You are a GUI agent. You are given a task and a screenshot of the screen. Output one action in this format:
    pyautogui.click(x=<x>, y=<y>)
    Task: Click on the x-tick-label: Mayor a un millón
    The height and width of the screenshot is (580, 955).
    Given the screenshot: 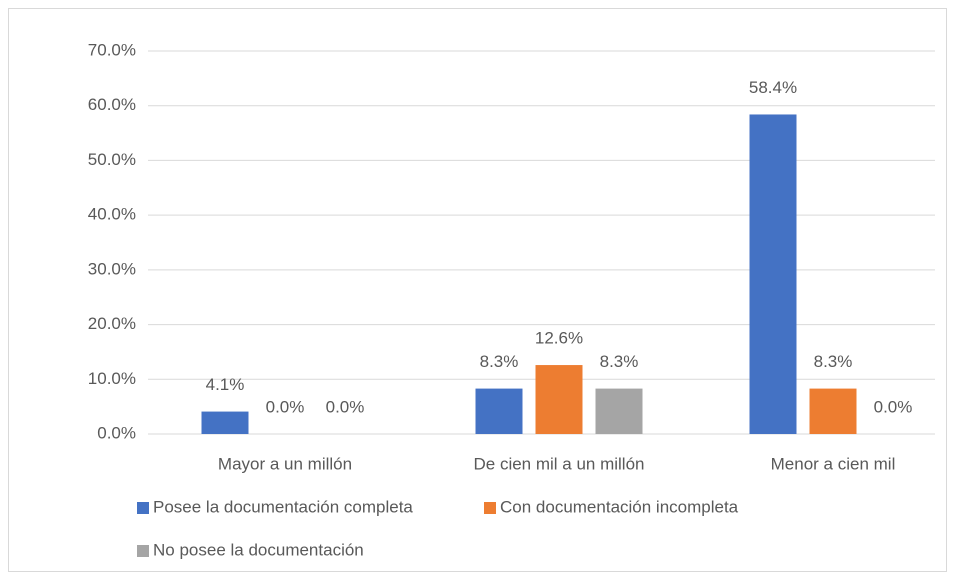 What is the action you would take?
    pyautogui.click(x=285, y=463)
    